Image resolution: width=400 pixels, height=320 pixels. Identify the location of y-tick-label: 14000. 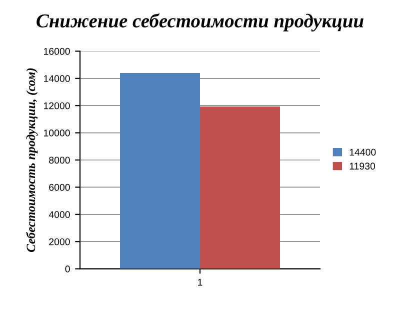
(57, 78).